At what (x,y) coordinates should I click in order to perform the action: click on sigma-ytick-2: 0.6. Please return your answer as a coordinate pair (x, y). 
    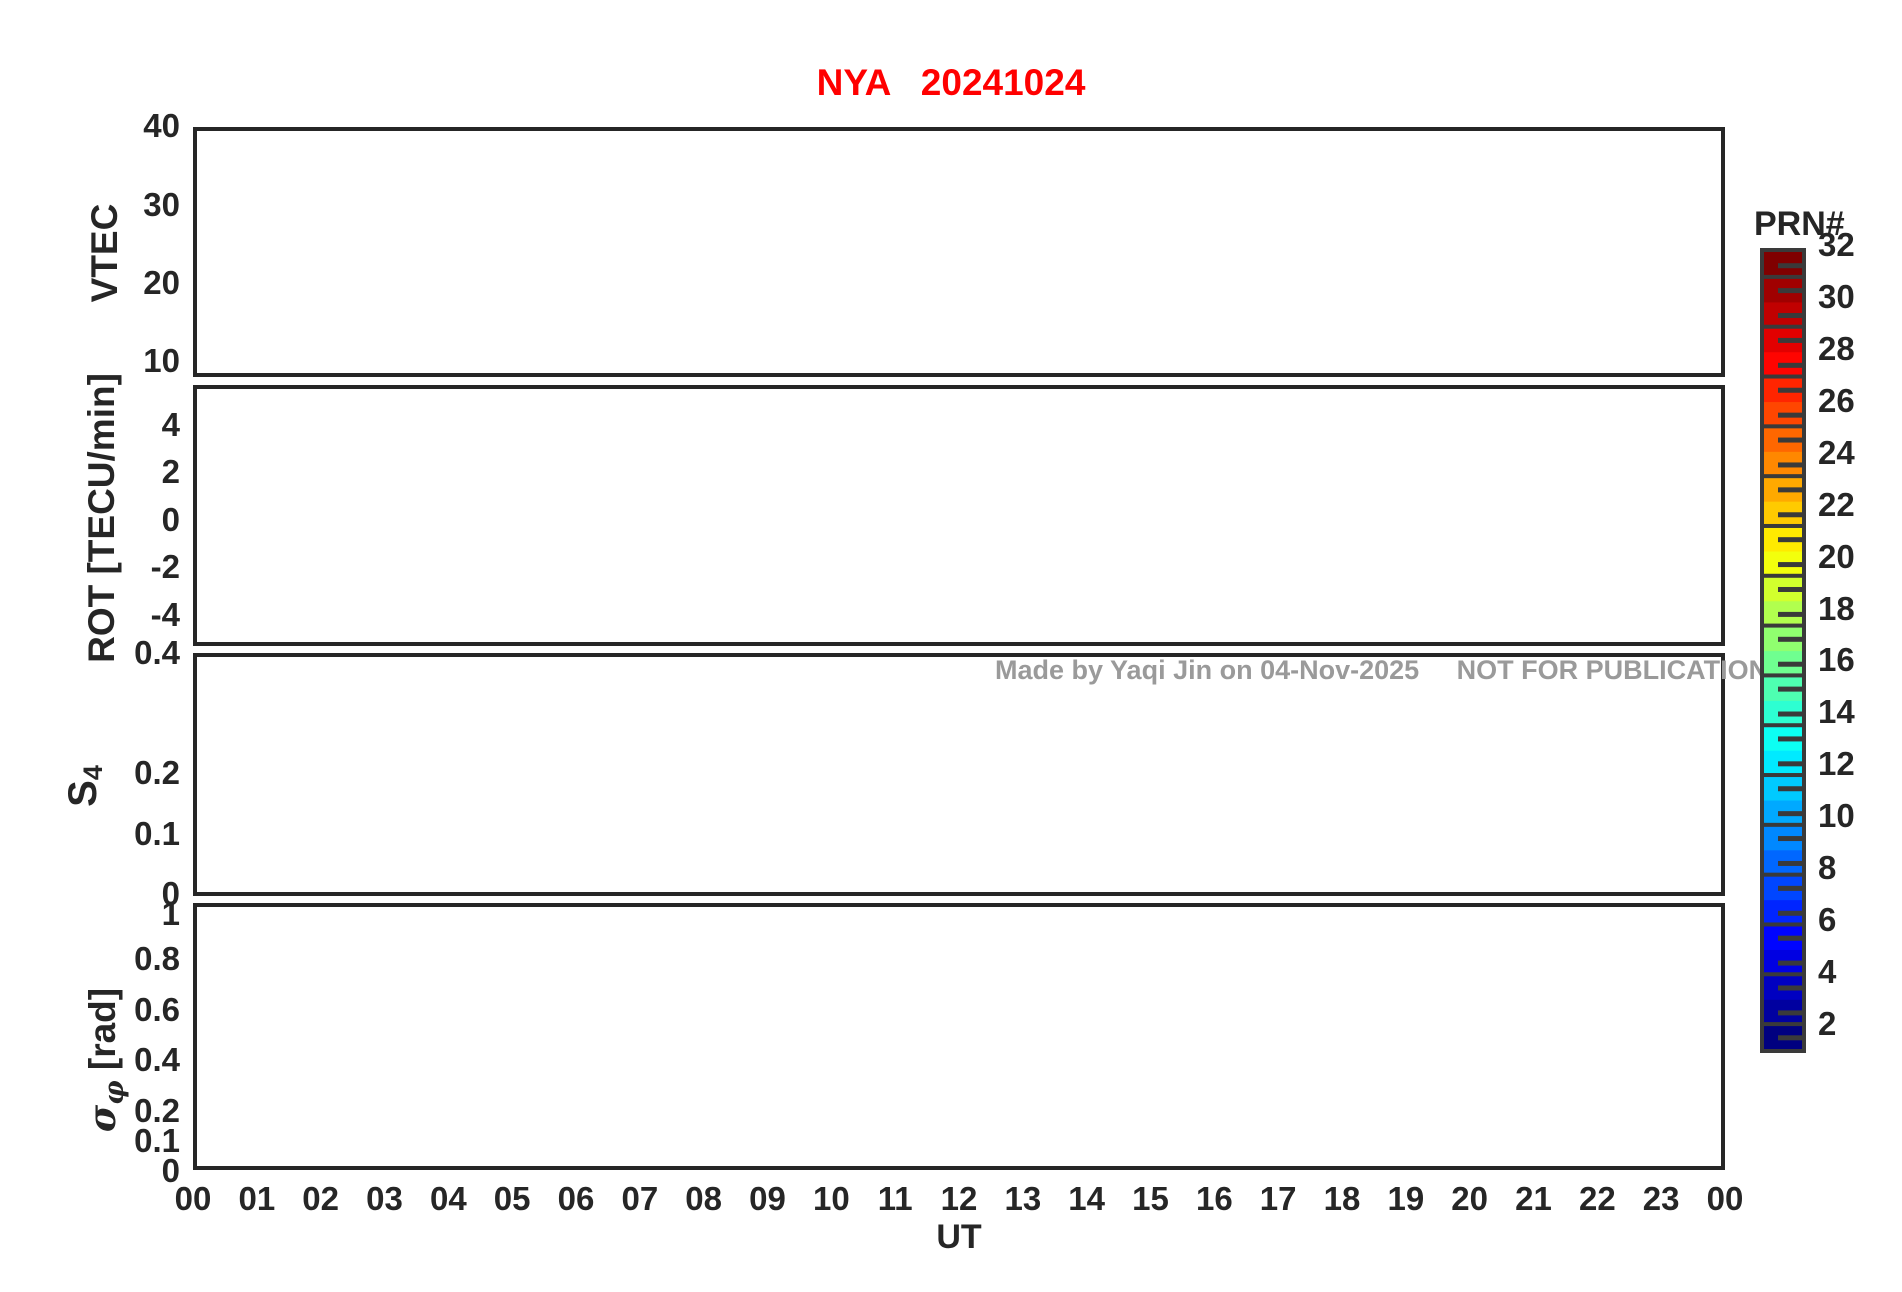
    Looking at the image, I should click on (157, 1009).